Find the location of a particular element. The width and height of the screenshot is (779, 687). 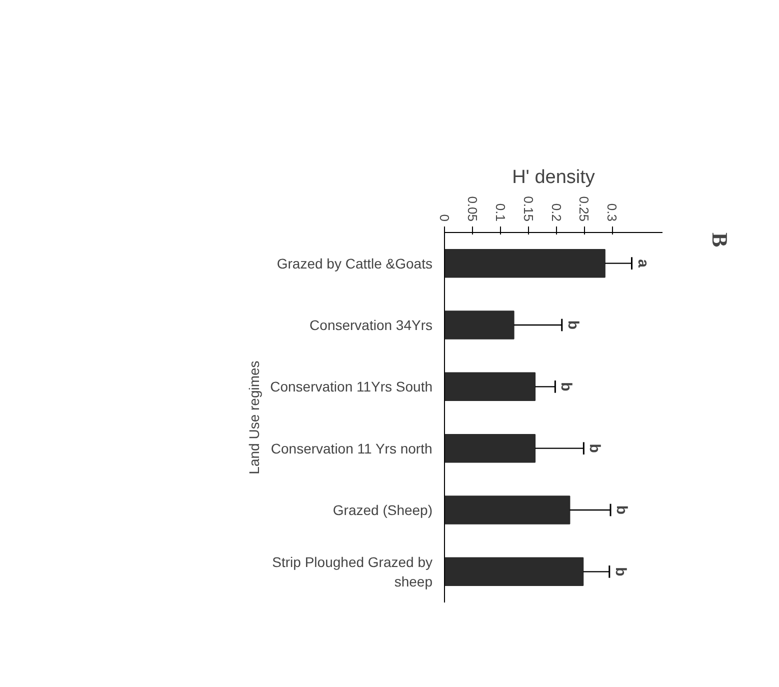

x-tick-label: 0 is located at coordinates (444, 218).